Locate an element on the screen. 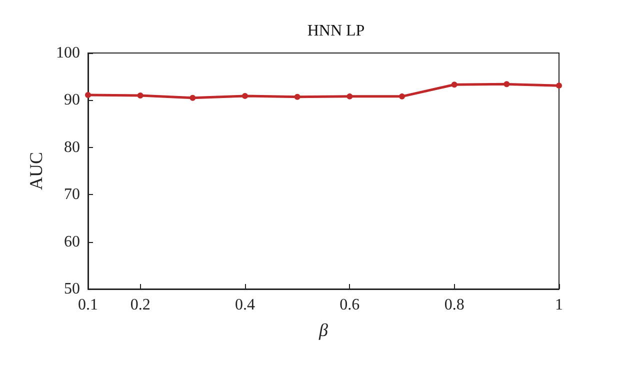 The width and height of the screenshot is (623, 371). x-axis-title: β is located at coordinates (323, 330).